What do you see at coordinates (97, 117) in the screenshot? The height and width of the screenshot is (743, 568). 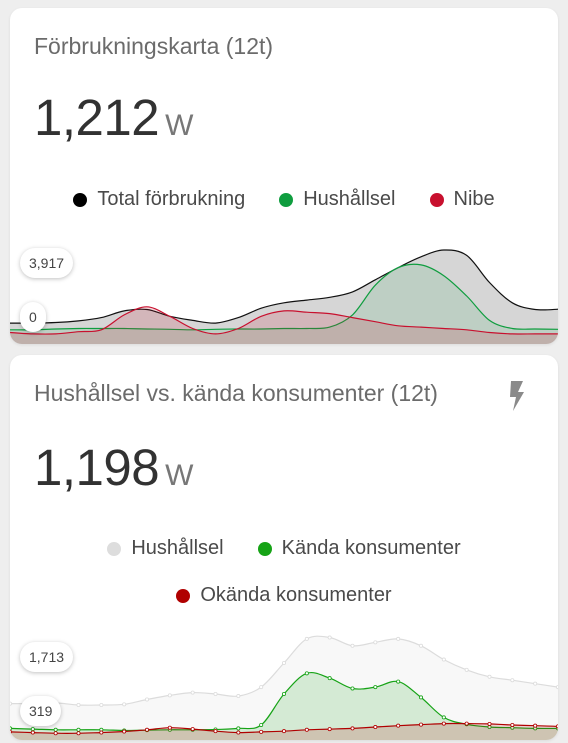 I see `value-number: 1,212` at bounding box center [97, 117].